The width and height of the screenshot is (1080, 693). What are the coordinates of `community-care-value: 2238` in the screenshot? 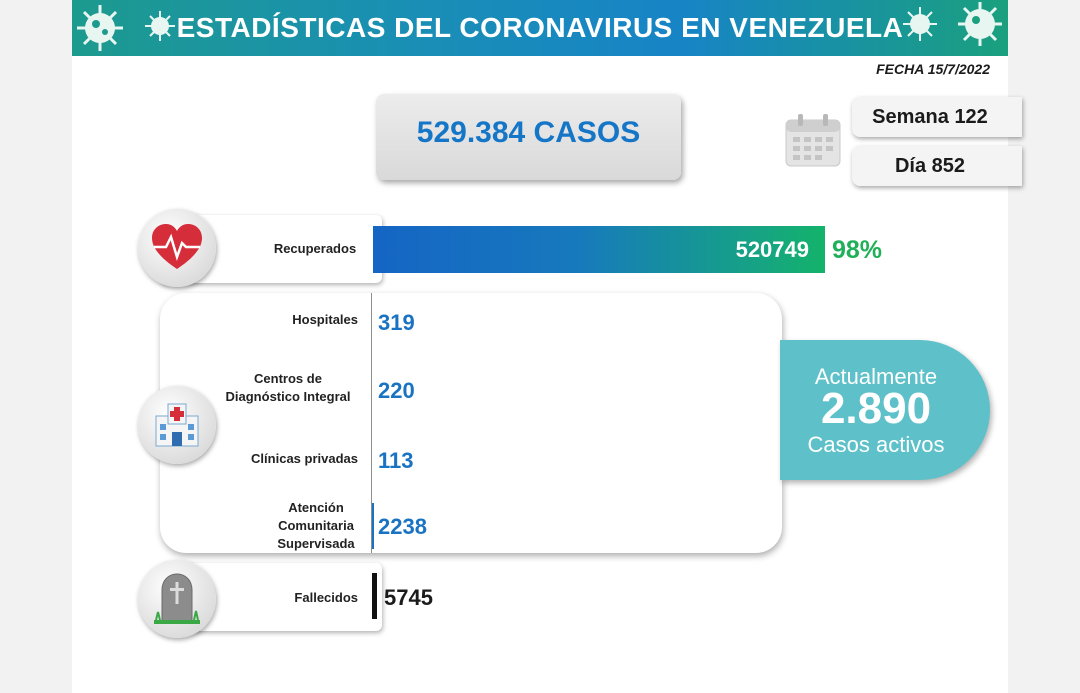 It's located at (402, 526).